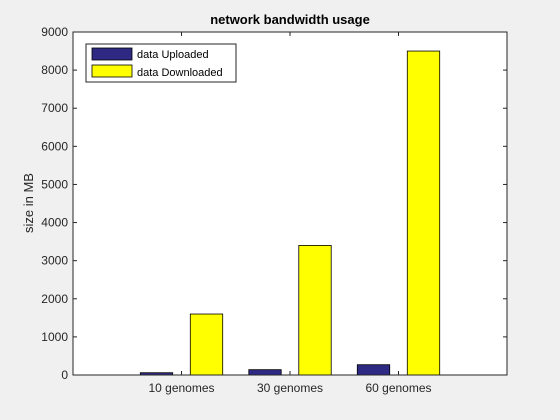 This screenshot has width=560, height=420. Describe the element at coordinates (290, 19) in the screenshot. I see `chart-title: network bandwidth usage` at that location.